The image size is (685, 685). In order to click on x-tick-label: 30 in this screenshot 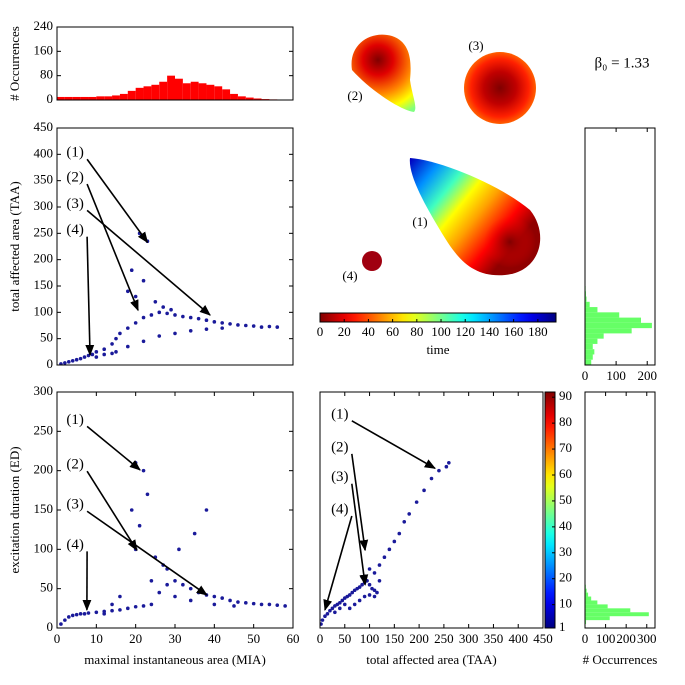, I will do `click(175, 638)`.